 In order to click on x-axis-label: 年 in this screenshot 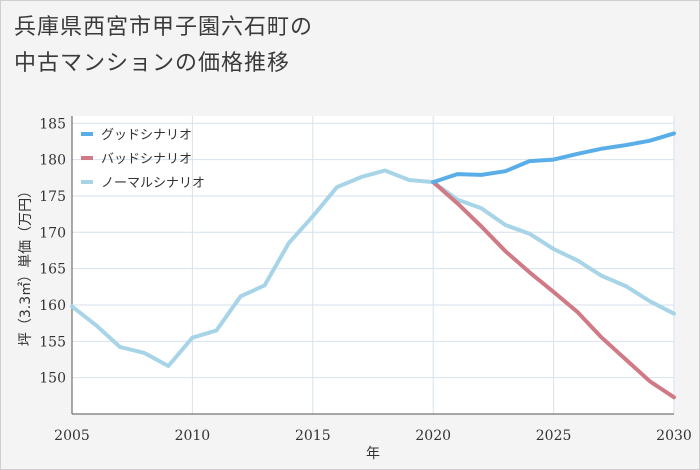, I will do `click(373, 454)`.